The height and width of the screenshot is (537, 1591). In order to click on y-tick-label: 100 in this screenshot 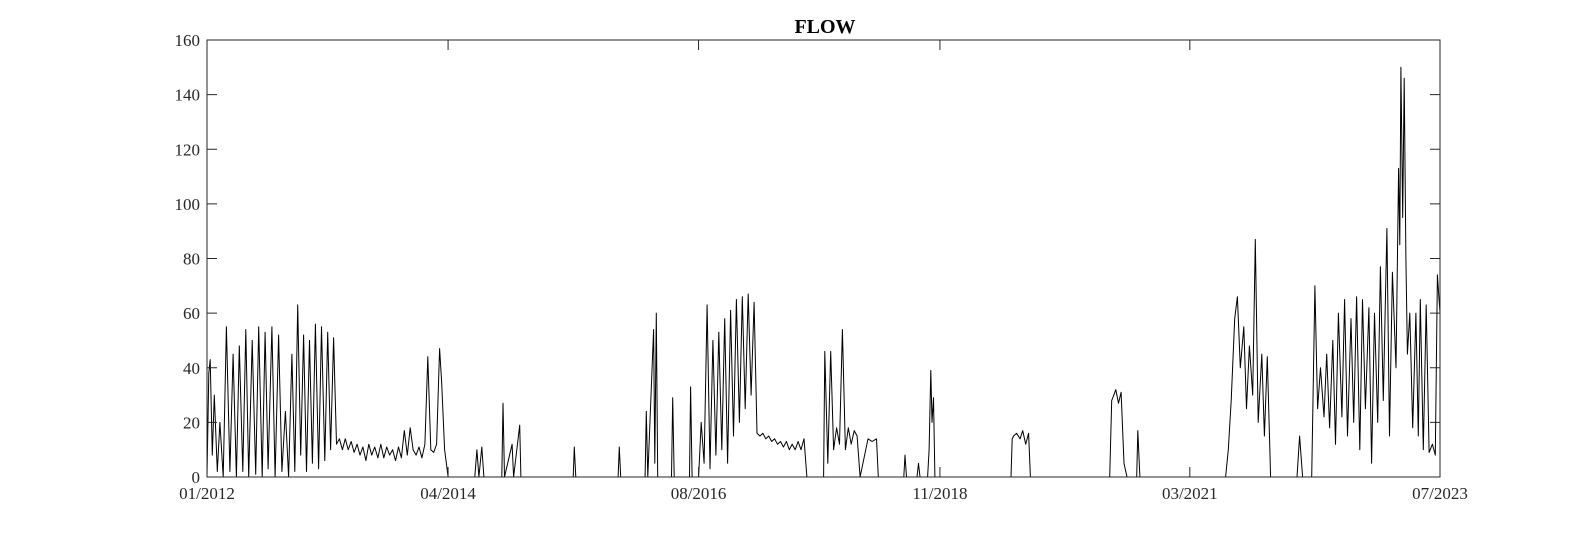, I will do `click(188, 204)`.